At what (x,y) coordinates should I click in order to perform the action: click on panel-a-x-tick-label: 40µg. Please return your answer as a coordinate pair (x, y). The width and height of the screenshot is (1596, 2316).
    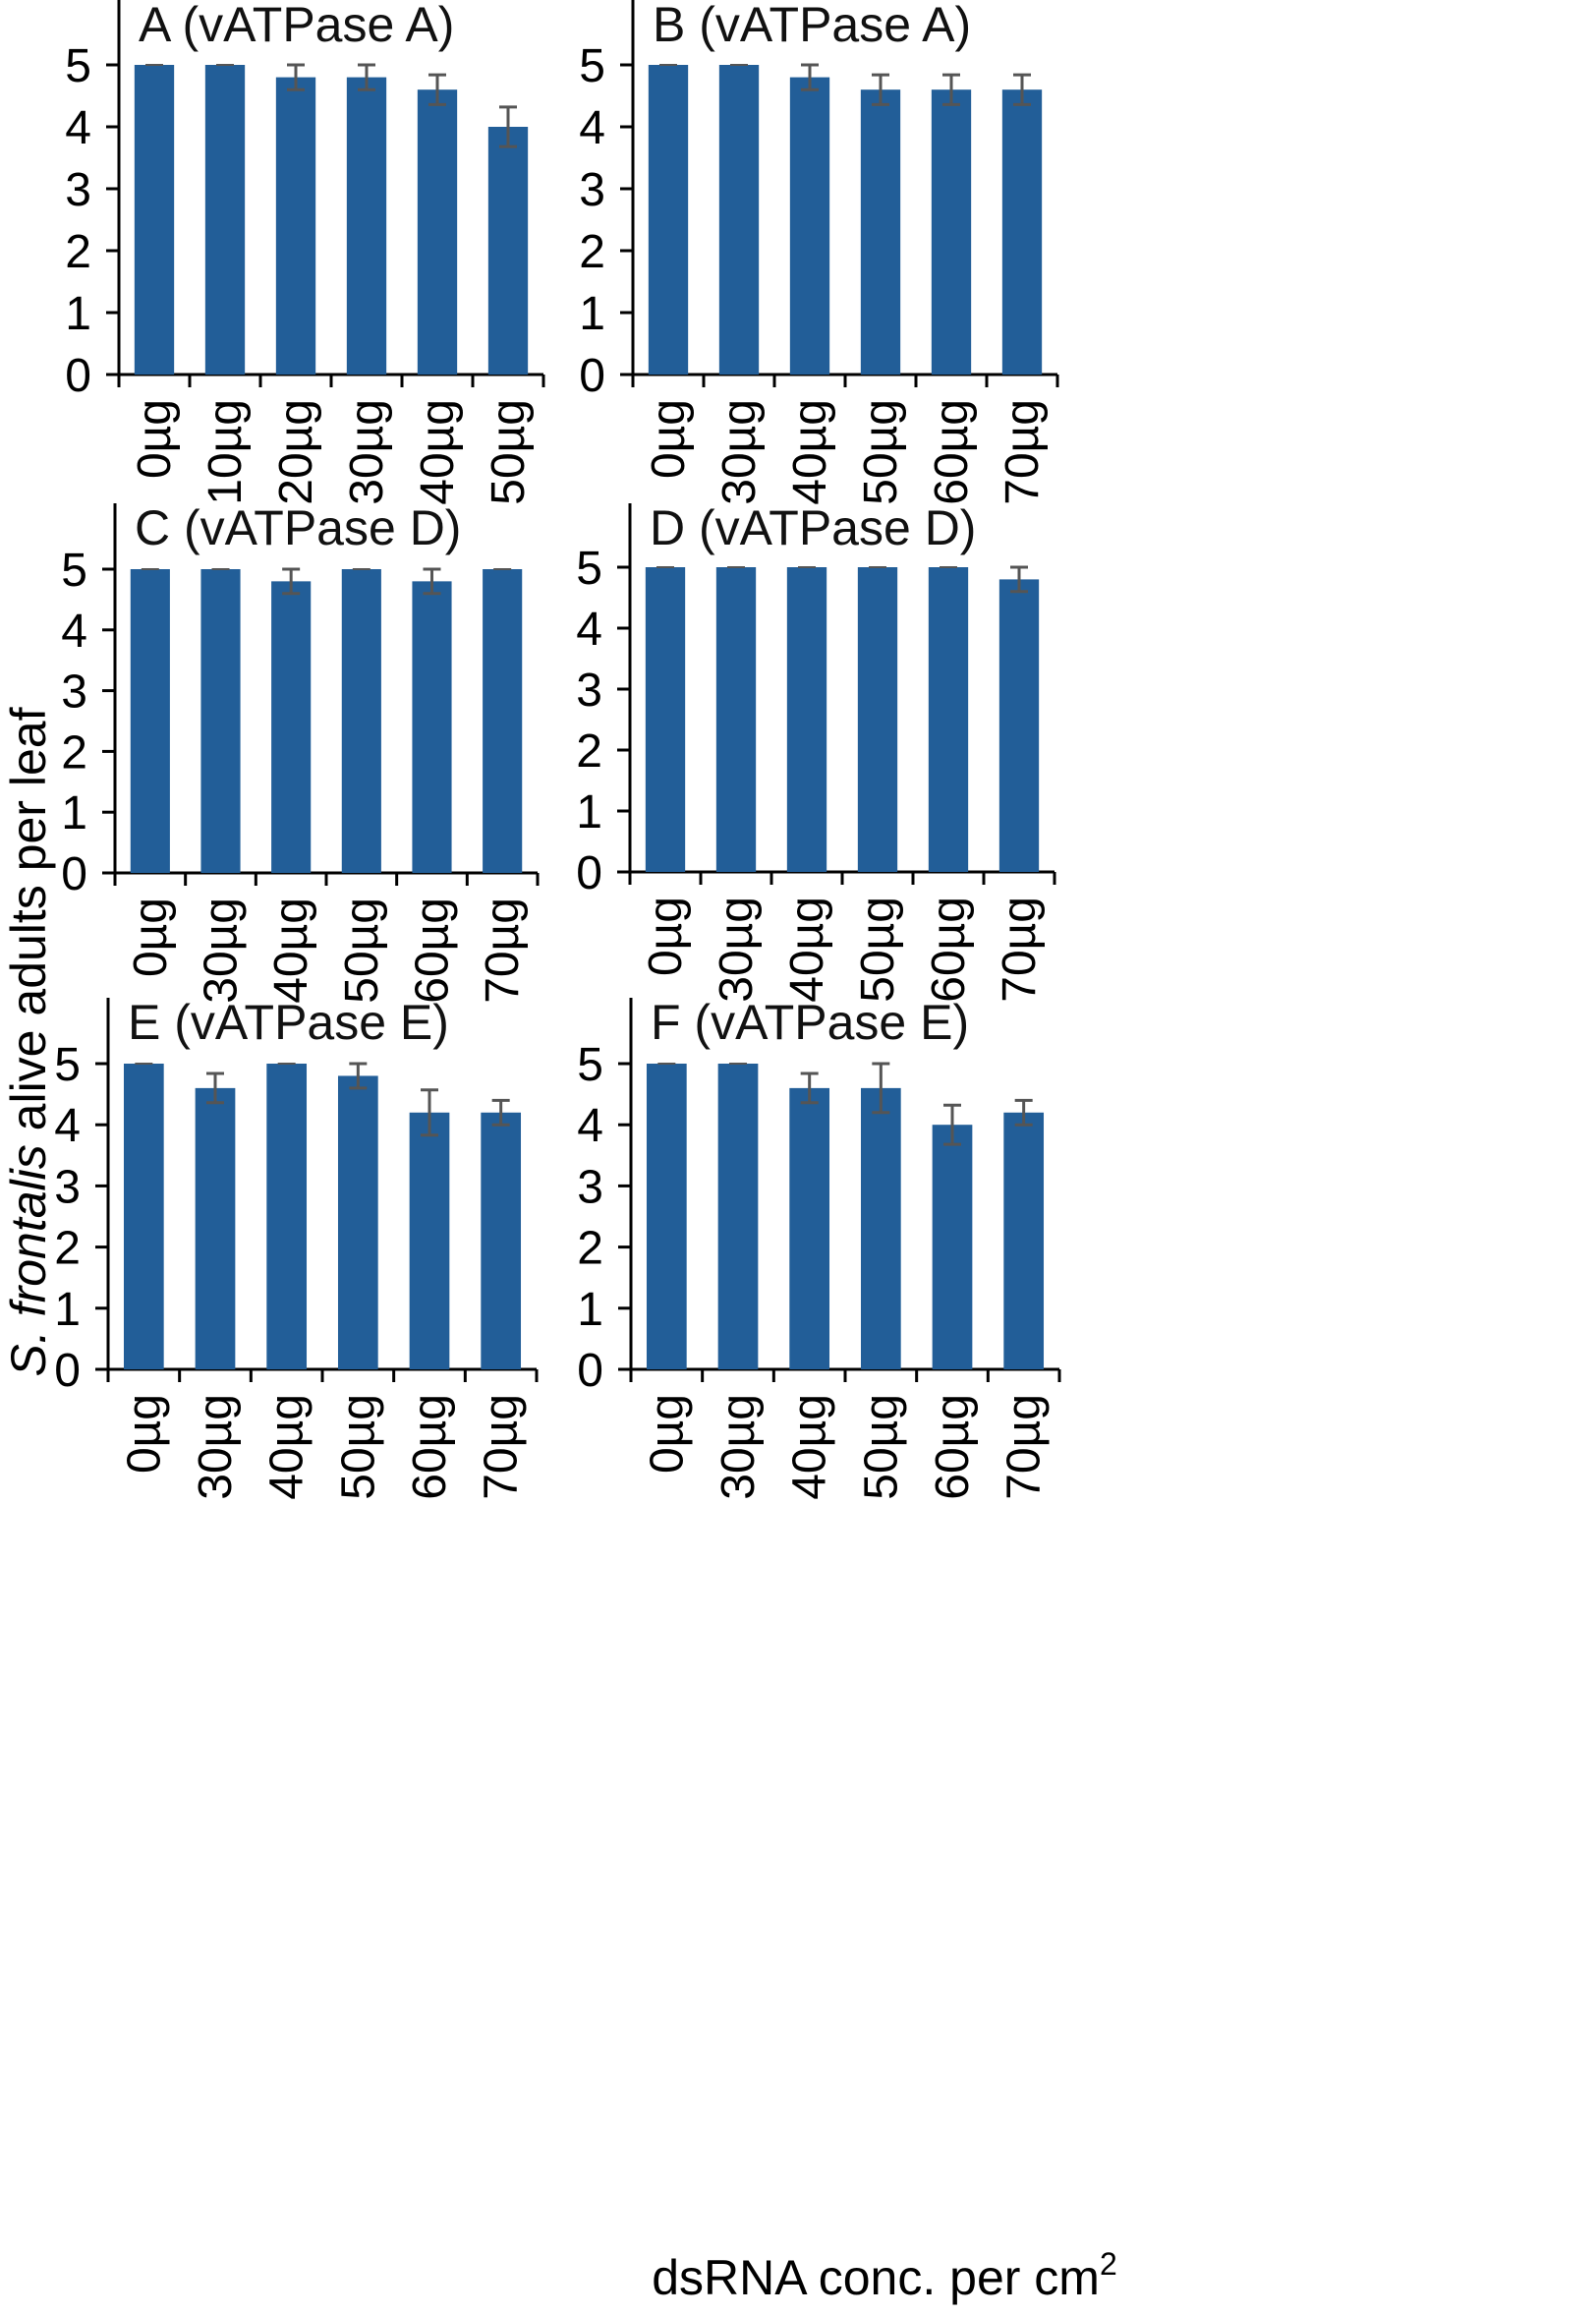
    Looking at the image, I should click on (438, 452).